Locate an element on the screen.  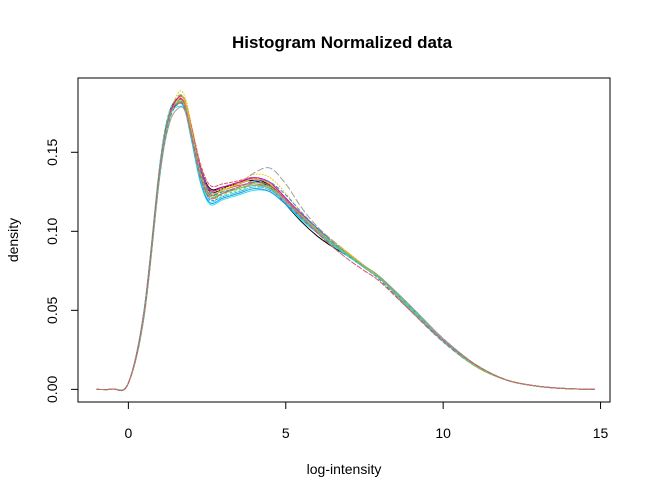
y-axis: 0.00 0.05 0.10 0.15 is located at coordinates (61, 270).